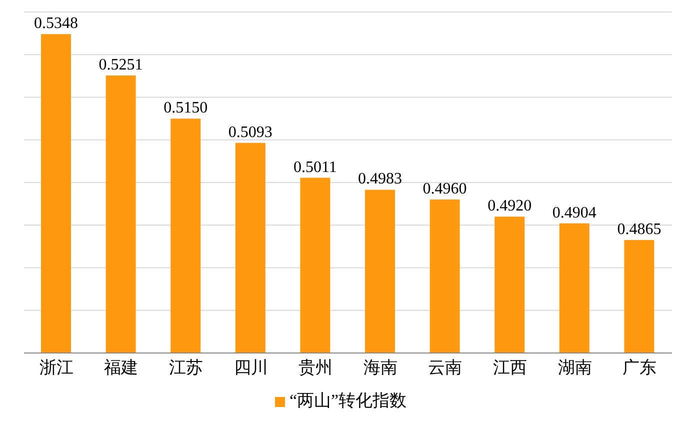 This screenshot has width=692, height=426. What do you see at coordinates (380, 368) in the screenshot?
I see `x-tick-label: 海南` at bounding box center [380, 368].